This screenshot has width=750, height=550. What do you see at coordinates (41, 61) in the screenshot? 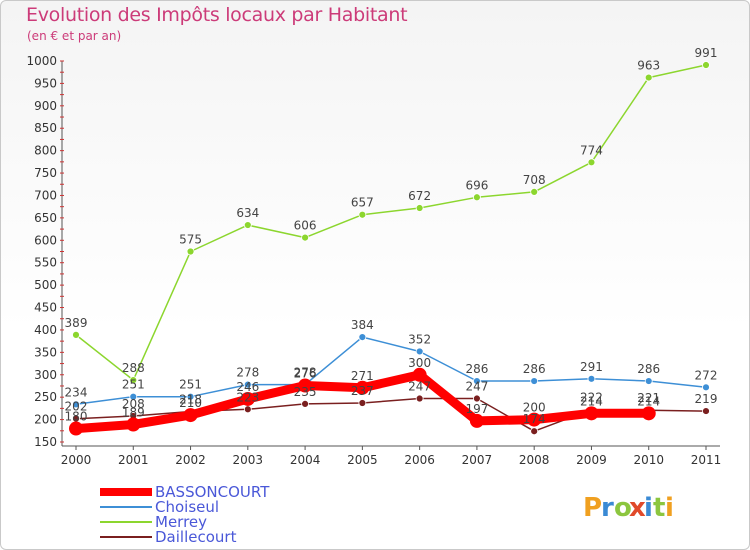
I see `y-tick-label: 1000` at bounding box center [41, 61].